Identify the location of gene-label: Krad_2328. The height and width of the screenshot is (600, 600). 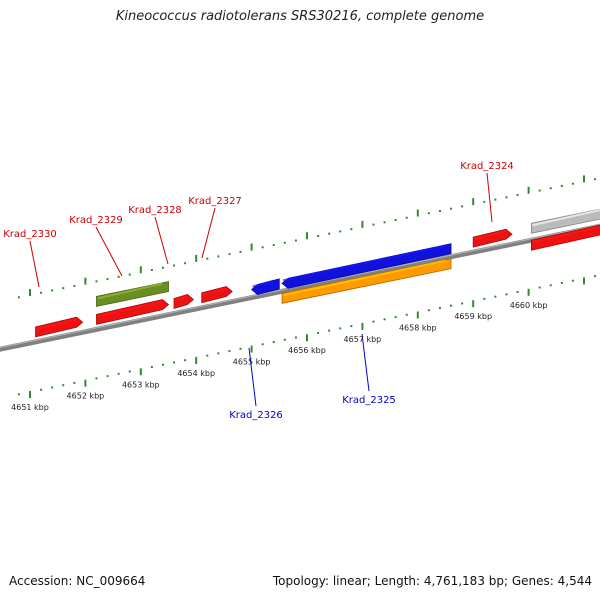
(155, 210).